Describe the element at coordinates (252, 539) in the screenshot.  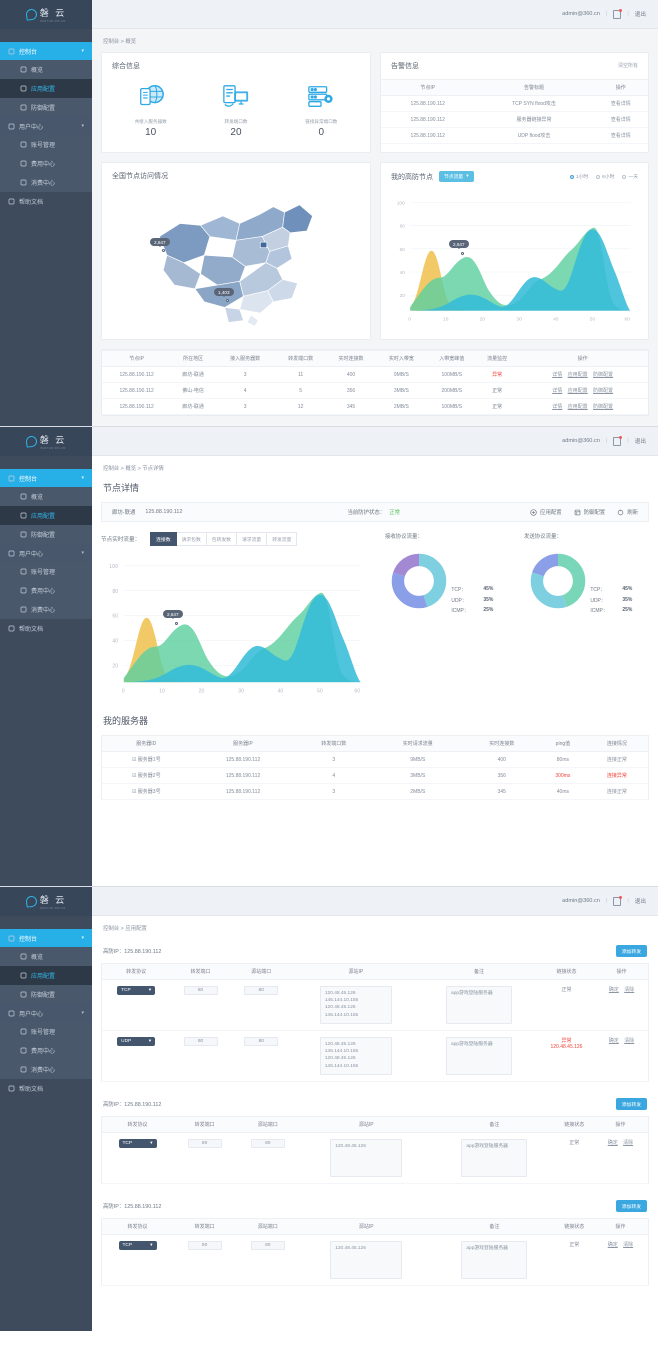
I see `flow-tab-3: 请求流量` at that location.